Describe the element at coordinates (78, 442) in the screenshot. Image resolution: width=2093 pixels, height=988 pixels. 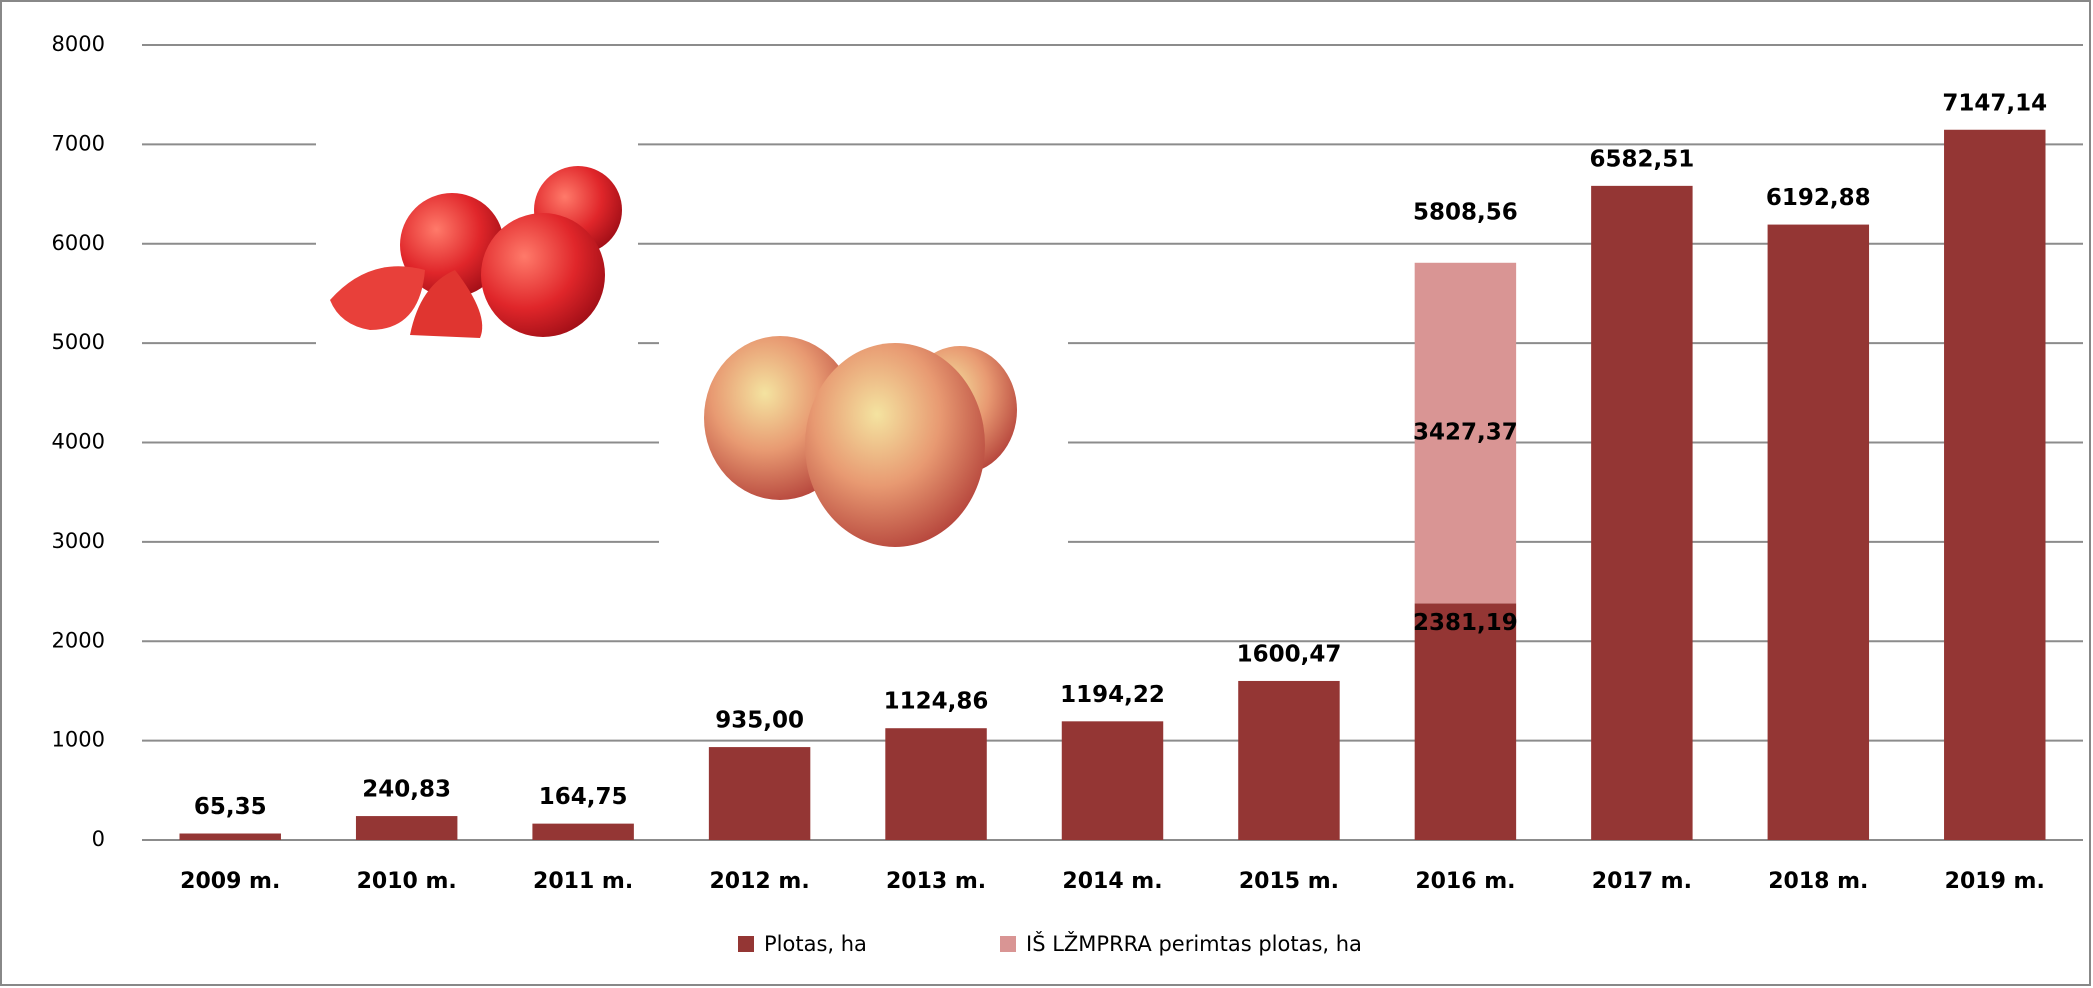
I see `y-tick-label: 4000` at that location.